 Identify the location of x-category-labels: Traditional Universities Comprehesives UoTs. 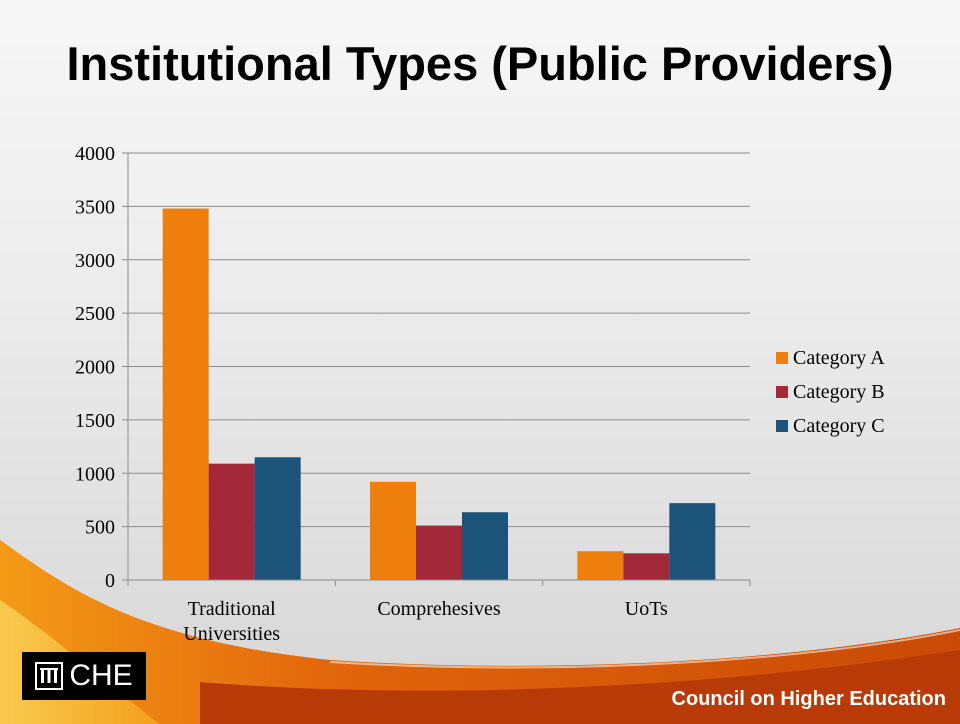
(425, 621).